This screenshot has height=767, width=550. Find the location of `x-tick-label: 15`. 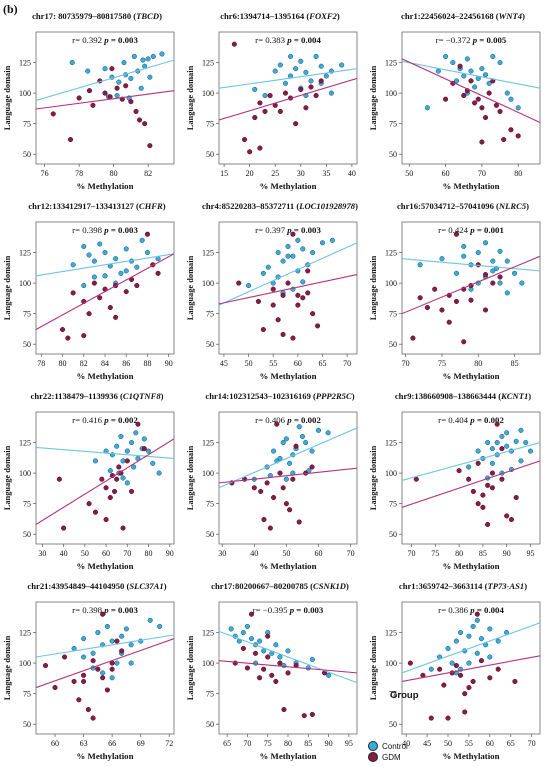

x-tick-label: 15 is located at coordinates (224, 173).